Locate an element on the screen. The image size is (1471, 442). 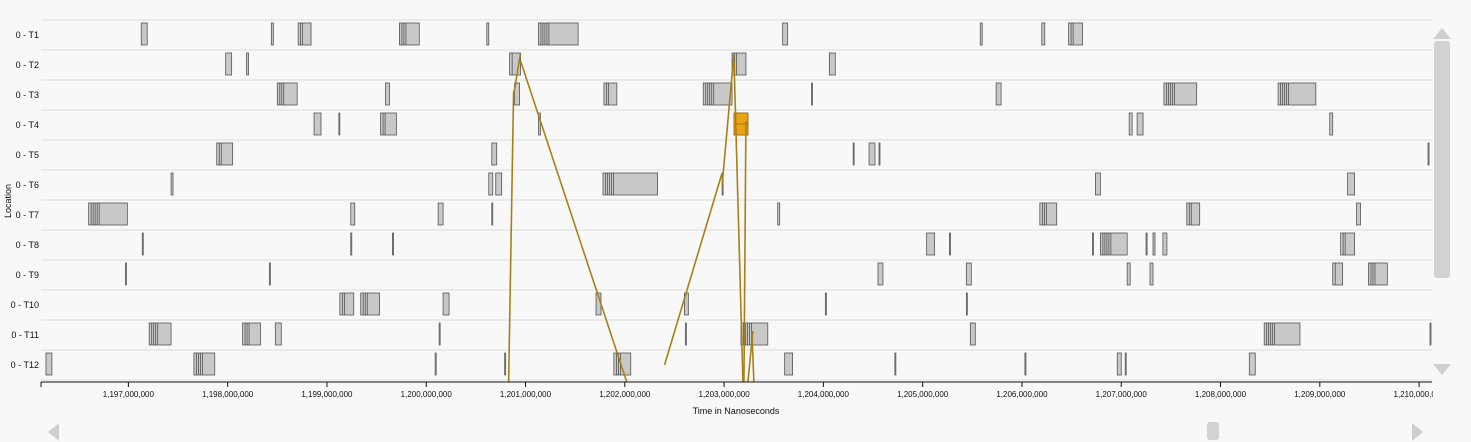
scroll-up-arrow-icon is located at coordinates (1442, 33).